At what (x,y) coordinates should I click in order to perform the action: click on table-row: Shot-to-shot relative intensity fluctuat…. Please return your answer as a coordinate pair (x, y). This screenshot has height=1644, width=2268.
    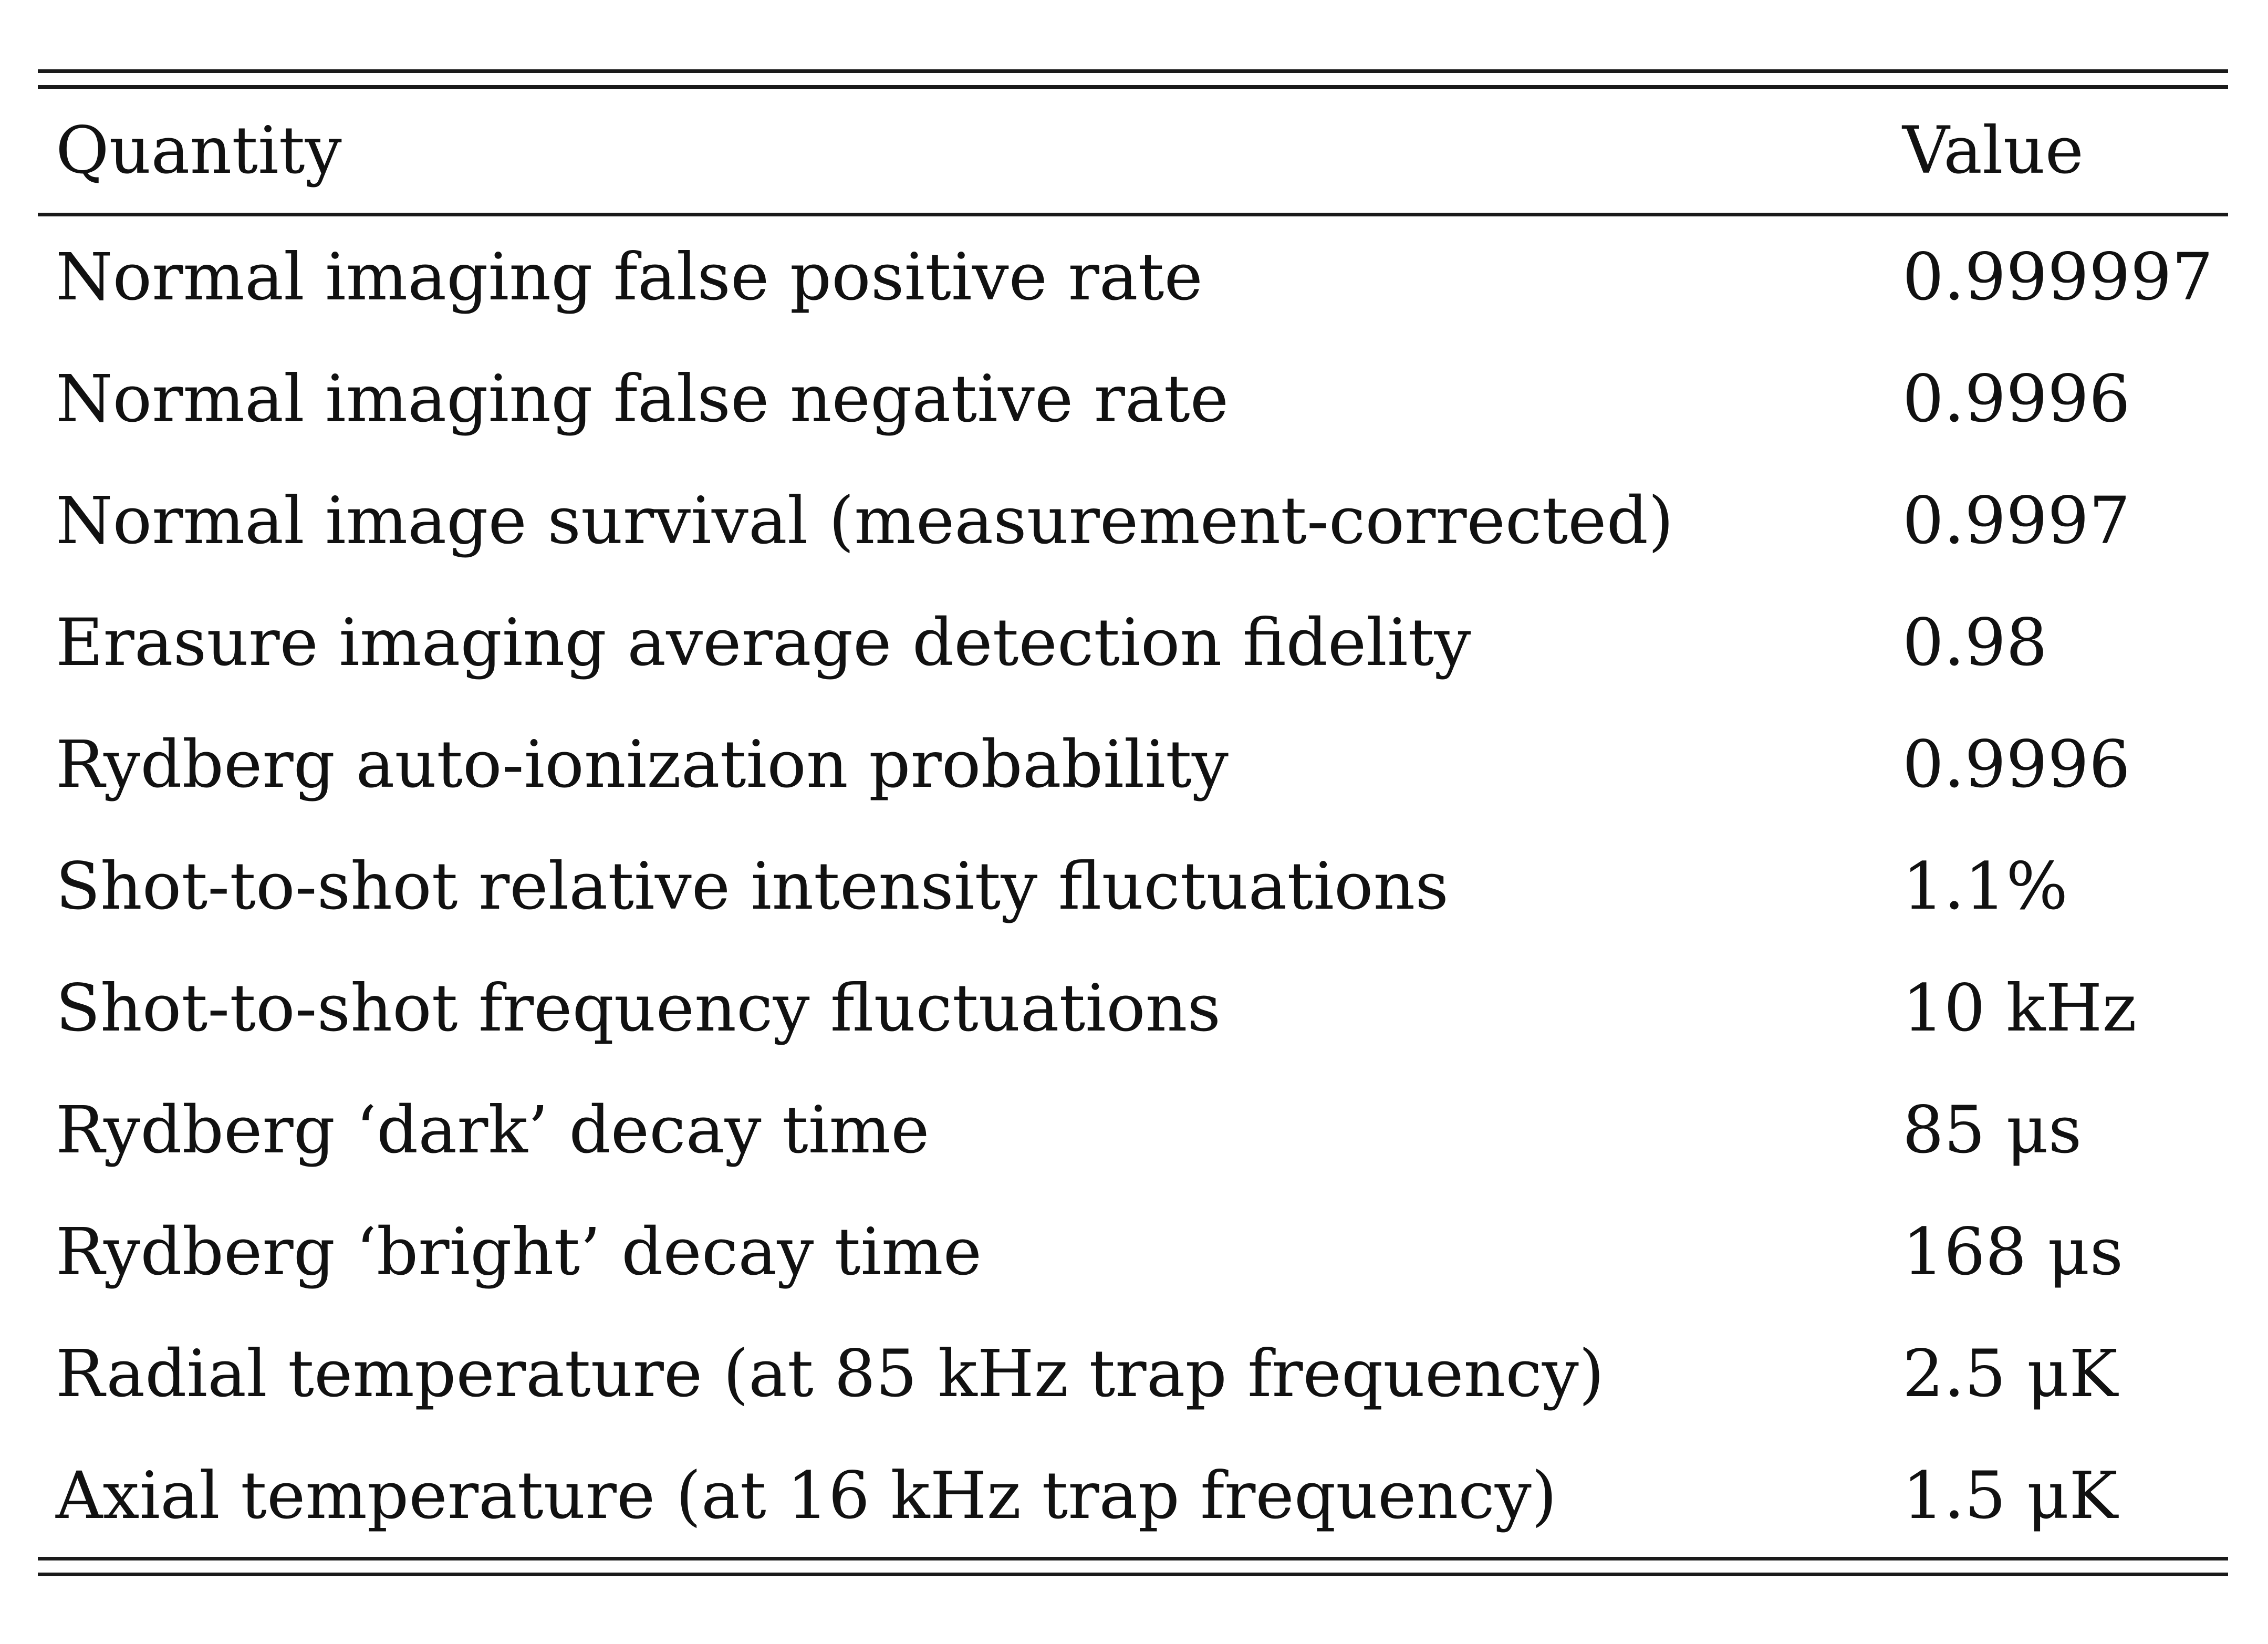
    Looking at the image, I should click on (1133, 887).